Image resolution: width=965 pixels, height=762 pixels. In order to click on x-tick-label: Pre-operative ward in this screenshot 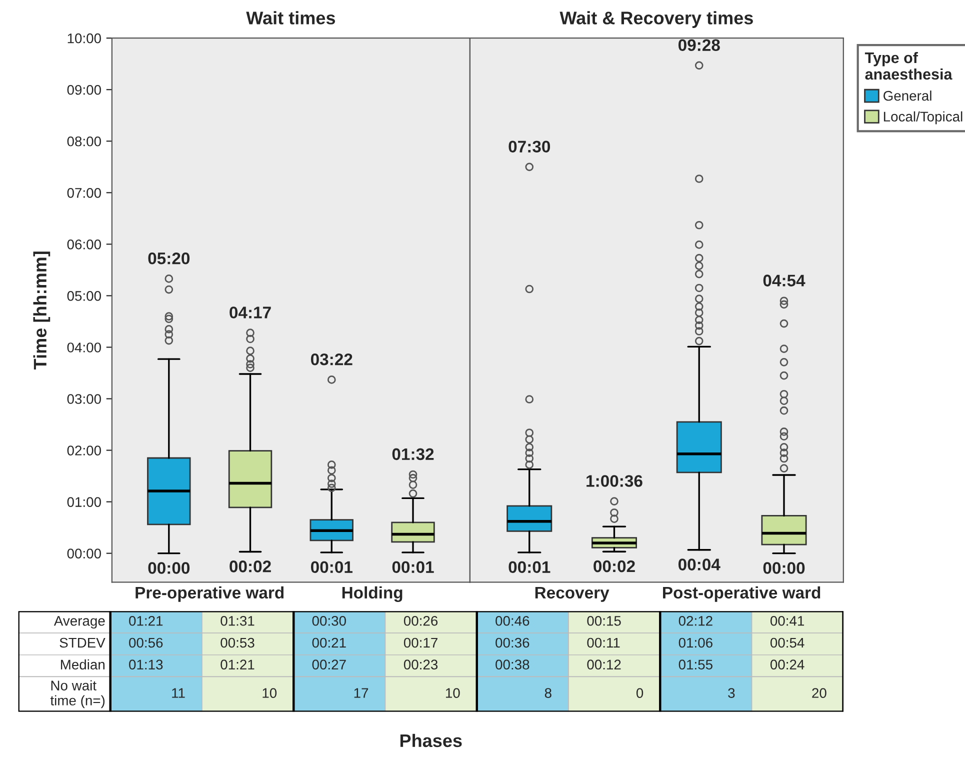, I will do `click(210, 594)`.